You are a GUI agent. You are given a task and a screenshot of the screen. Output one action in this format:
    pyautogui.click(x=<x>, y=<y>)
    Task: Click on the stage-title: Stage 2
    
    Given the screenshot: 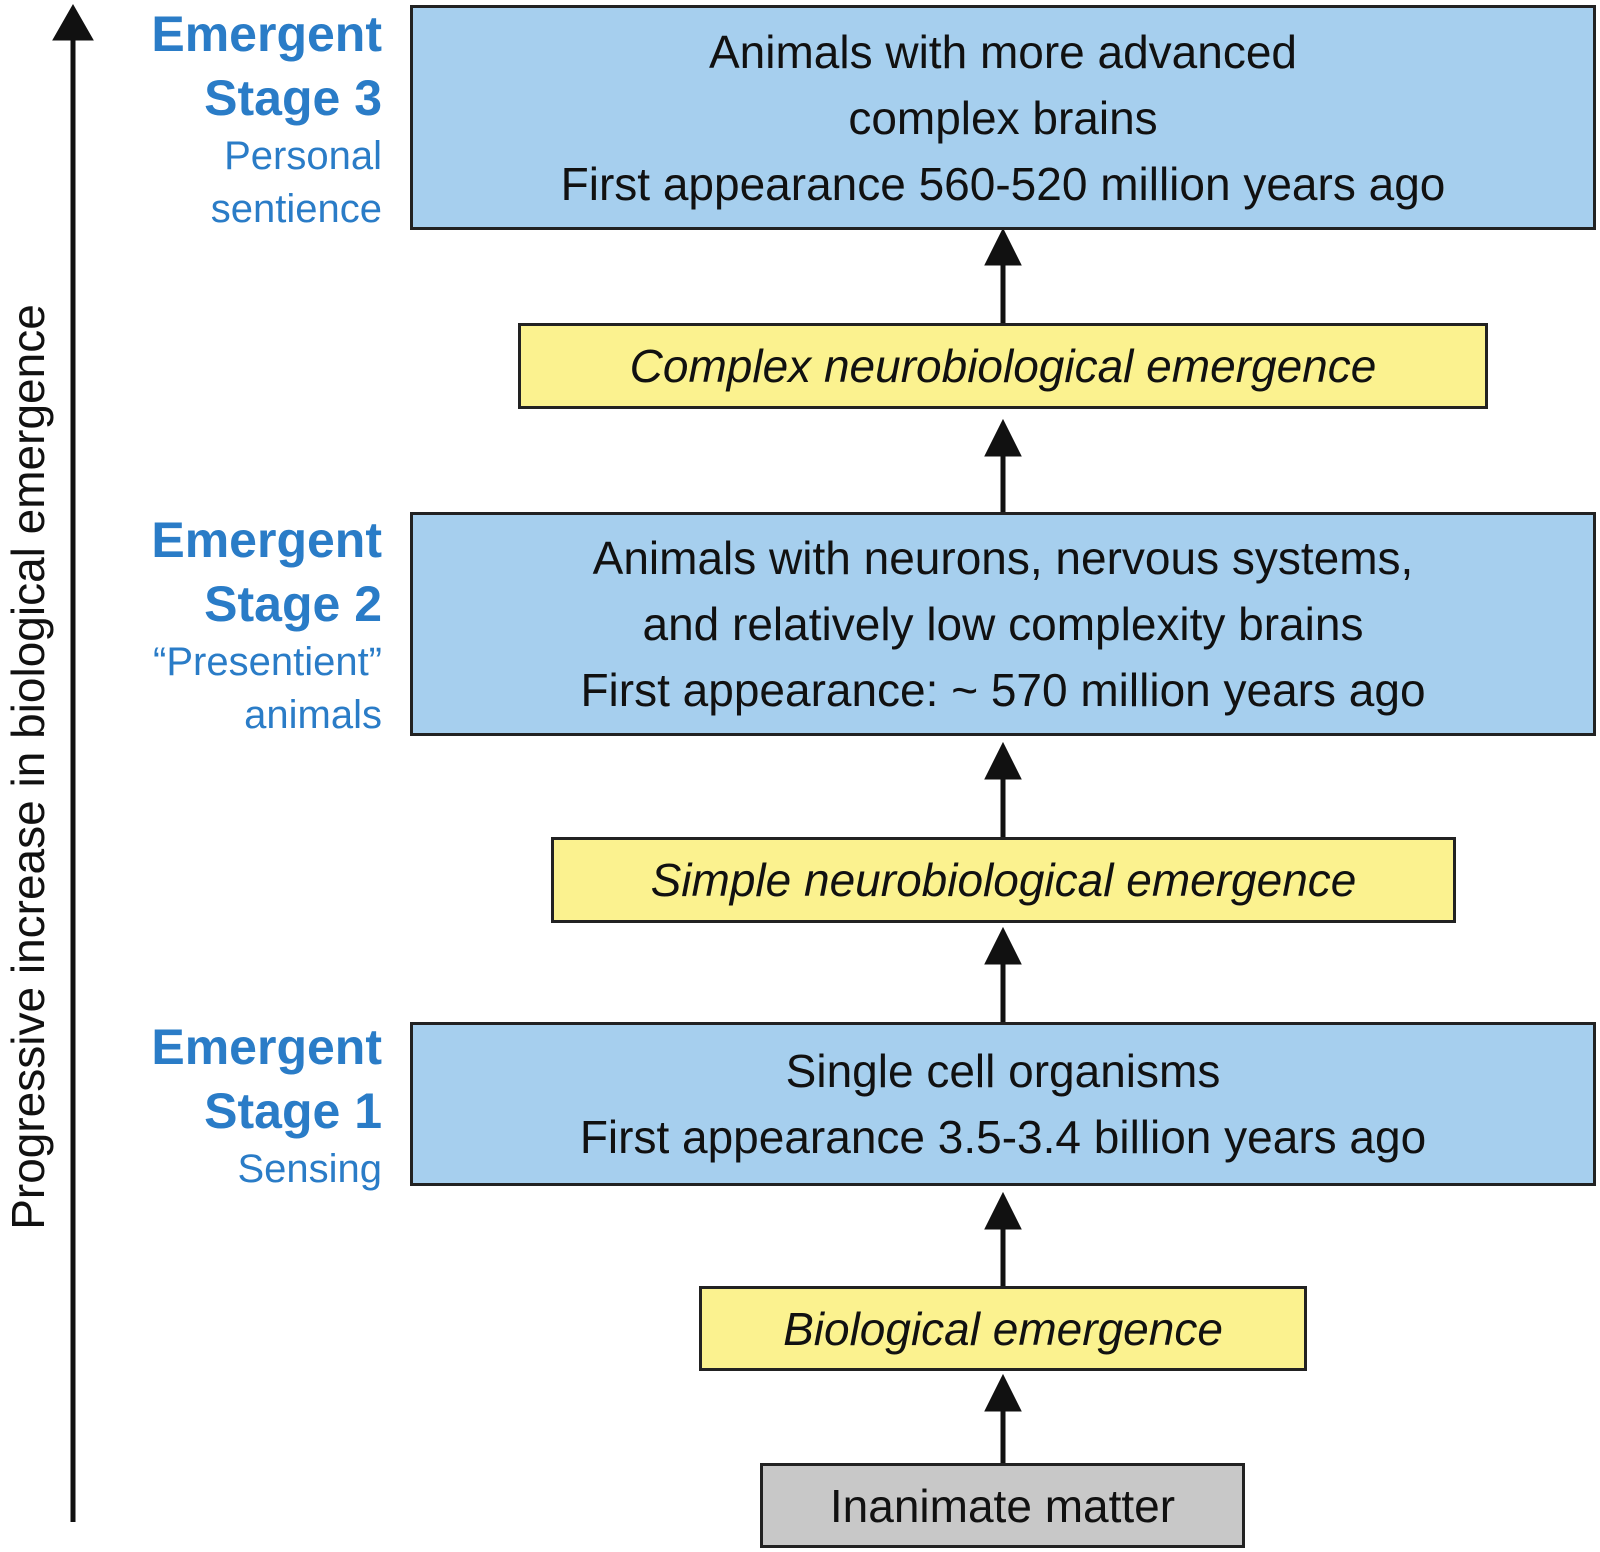 What is the action you would take?
    pyautogui.click(x=293, y=604)
    